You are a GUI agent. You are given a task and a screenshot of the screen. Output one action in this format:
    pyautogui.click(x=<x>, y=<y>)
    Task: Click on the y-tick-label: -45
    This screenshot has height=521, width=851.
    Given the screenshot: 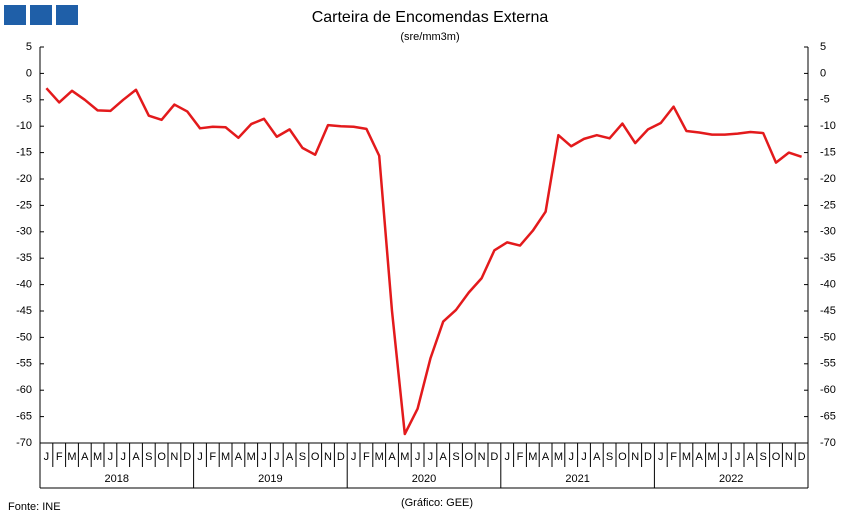 What is the action you would take?
    pyautogui.click(x=24, y=311)
    